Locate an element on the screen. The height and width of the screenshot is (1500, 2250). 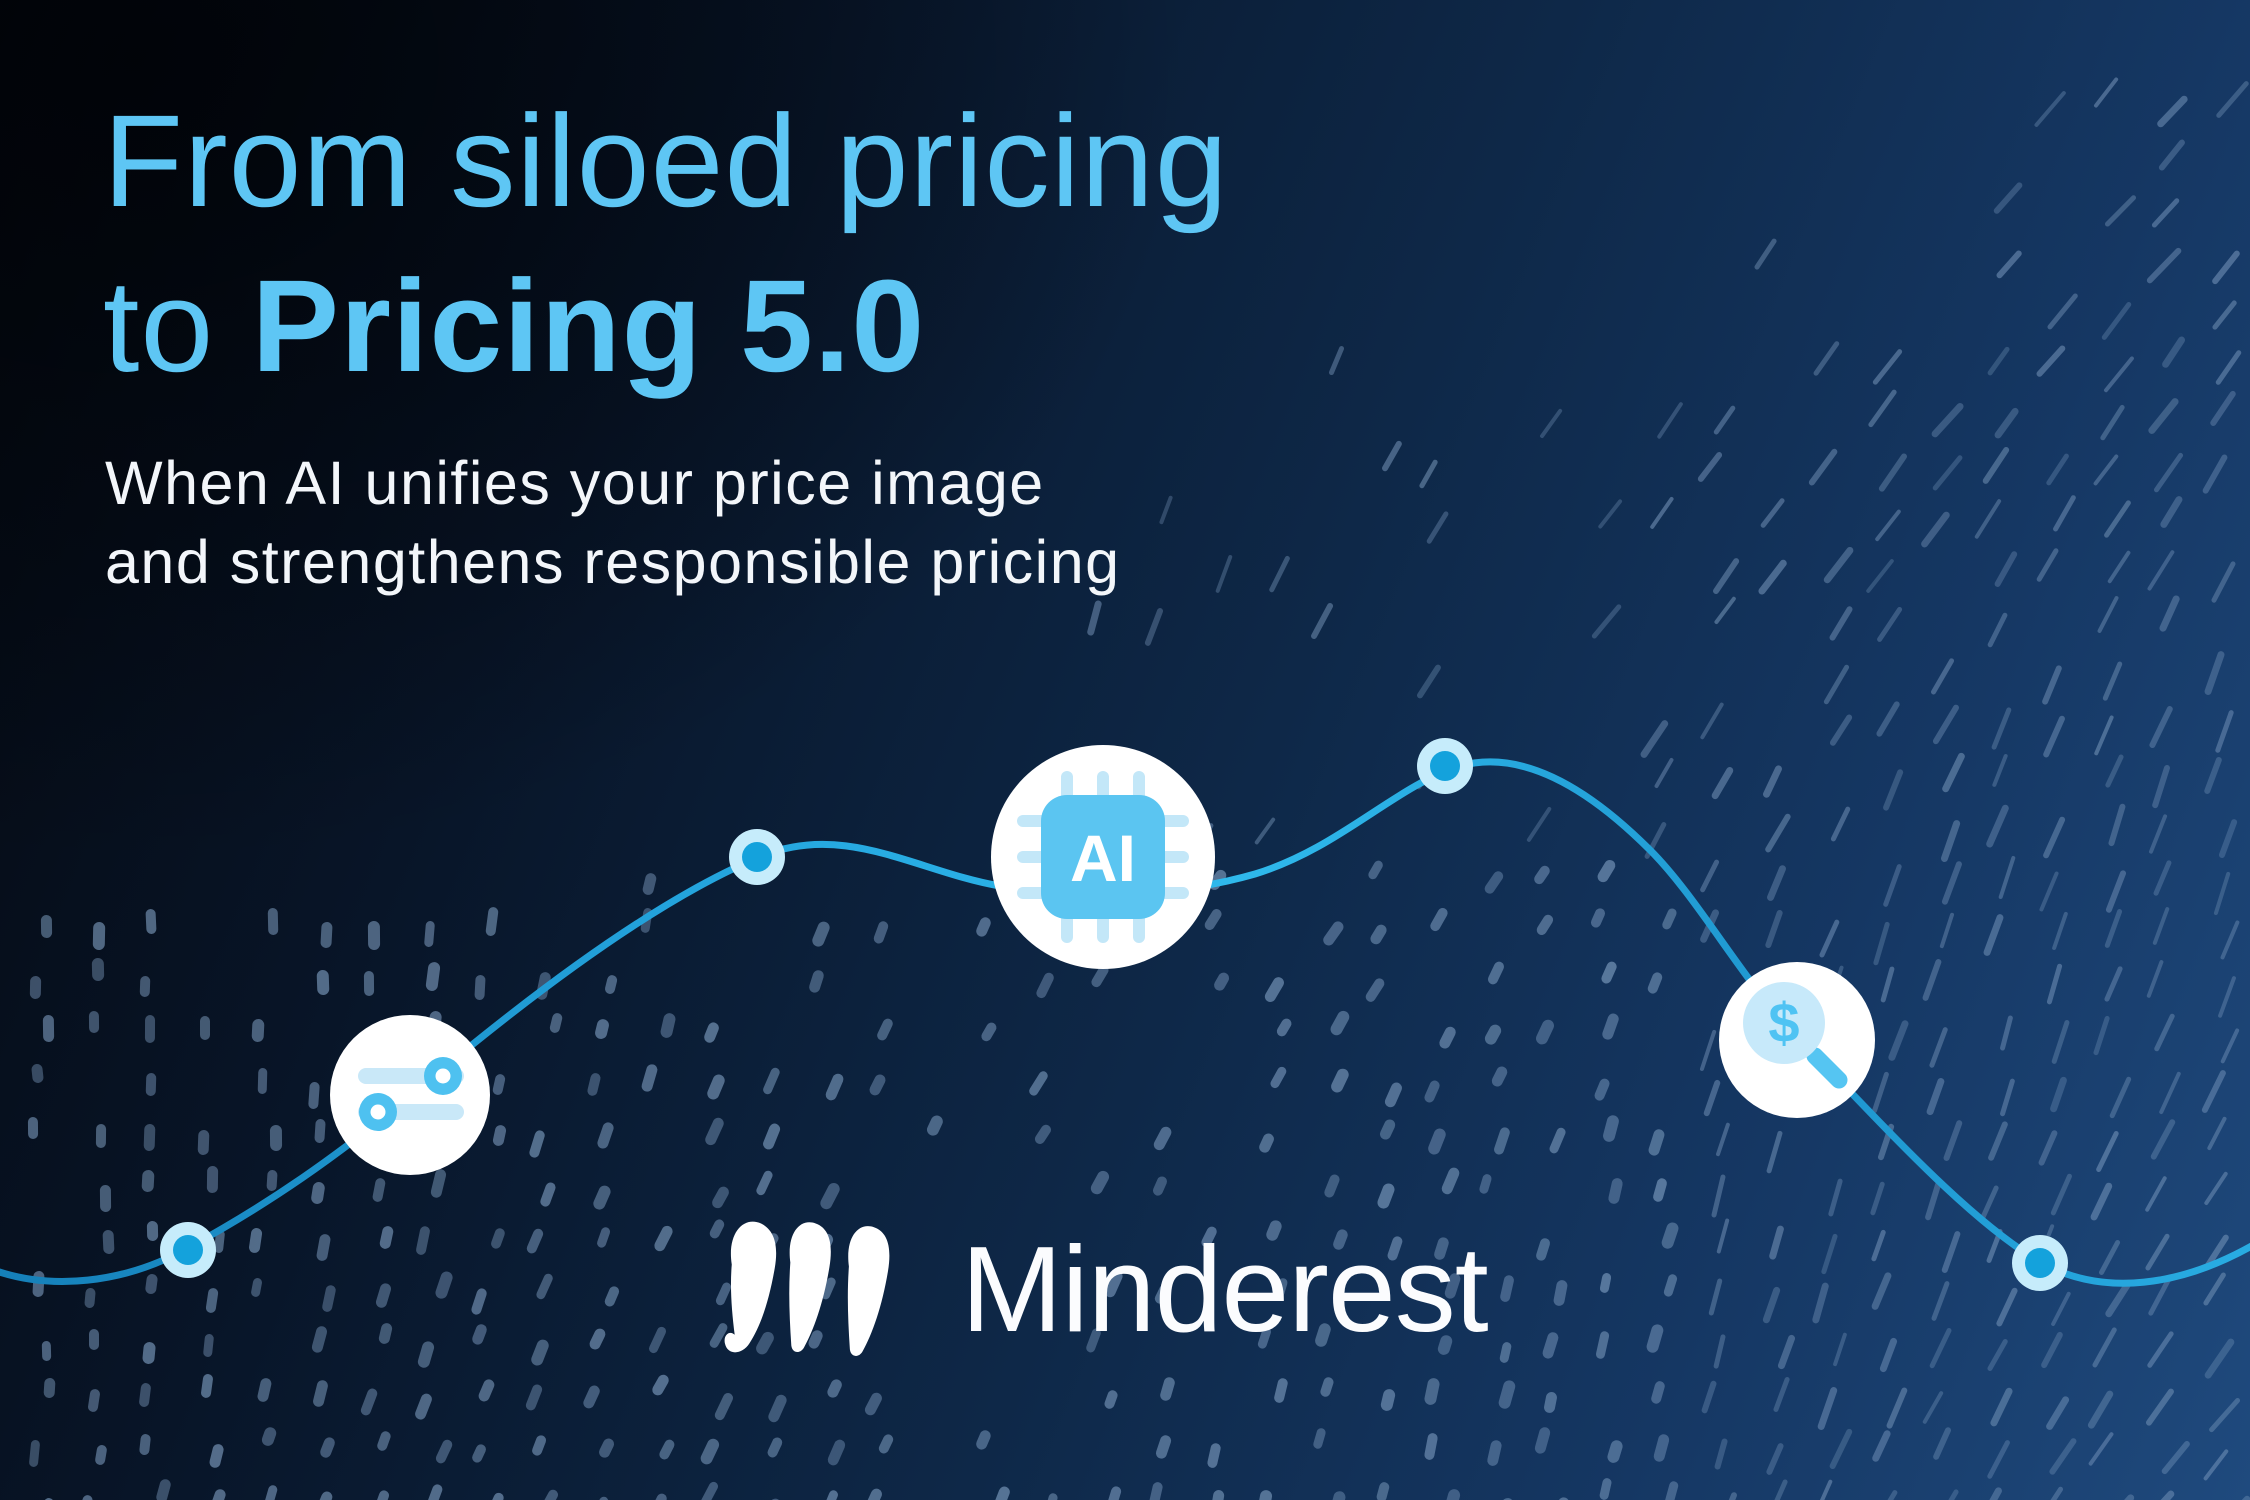
ai-chip-icon: AI is located at coordinates (1103, 857).